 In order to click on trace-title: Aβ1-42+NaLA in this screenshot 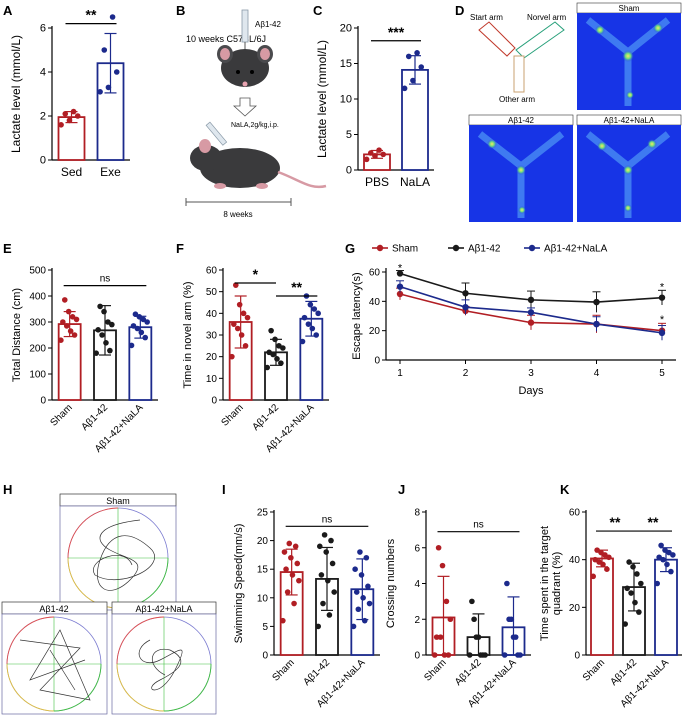, I will do `click(164, 609)`.